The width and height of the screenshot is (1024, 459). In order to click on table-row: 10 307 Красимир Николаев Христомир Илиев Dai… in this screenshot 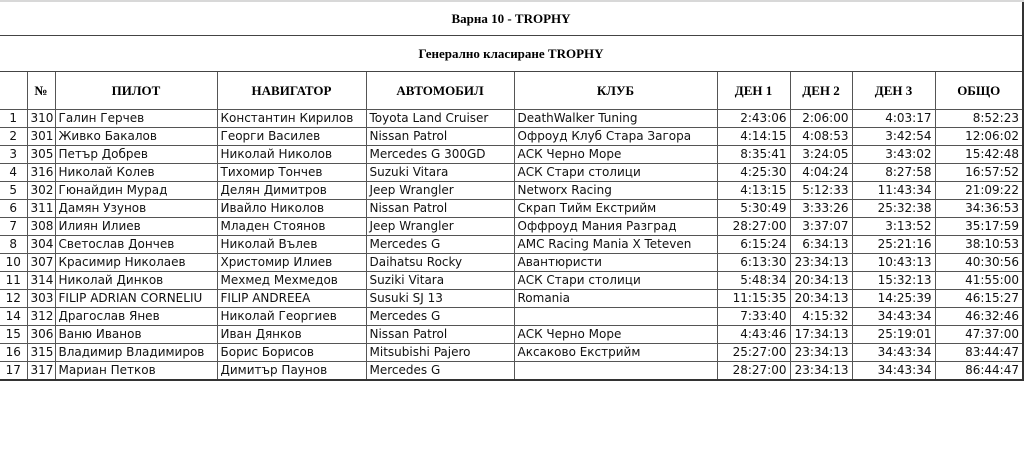, I will do `click(511, 262)`.